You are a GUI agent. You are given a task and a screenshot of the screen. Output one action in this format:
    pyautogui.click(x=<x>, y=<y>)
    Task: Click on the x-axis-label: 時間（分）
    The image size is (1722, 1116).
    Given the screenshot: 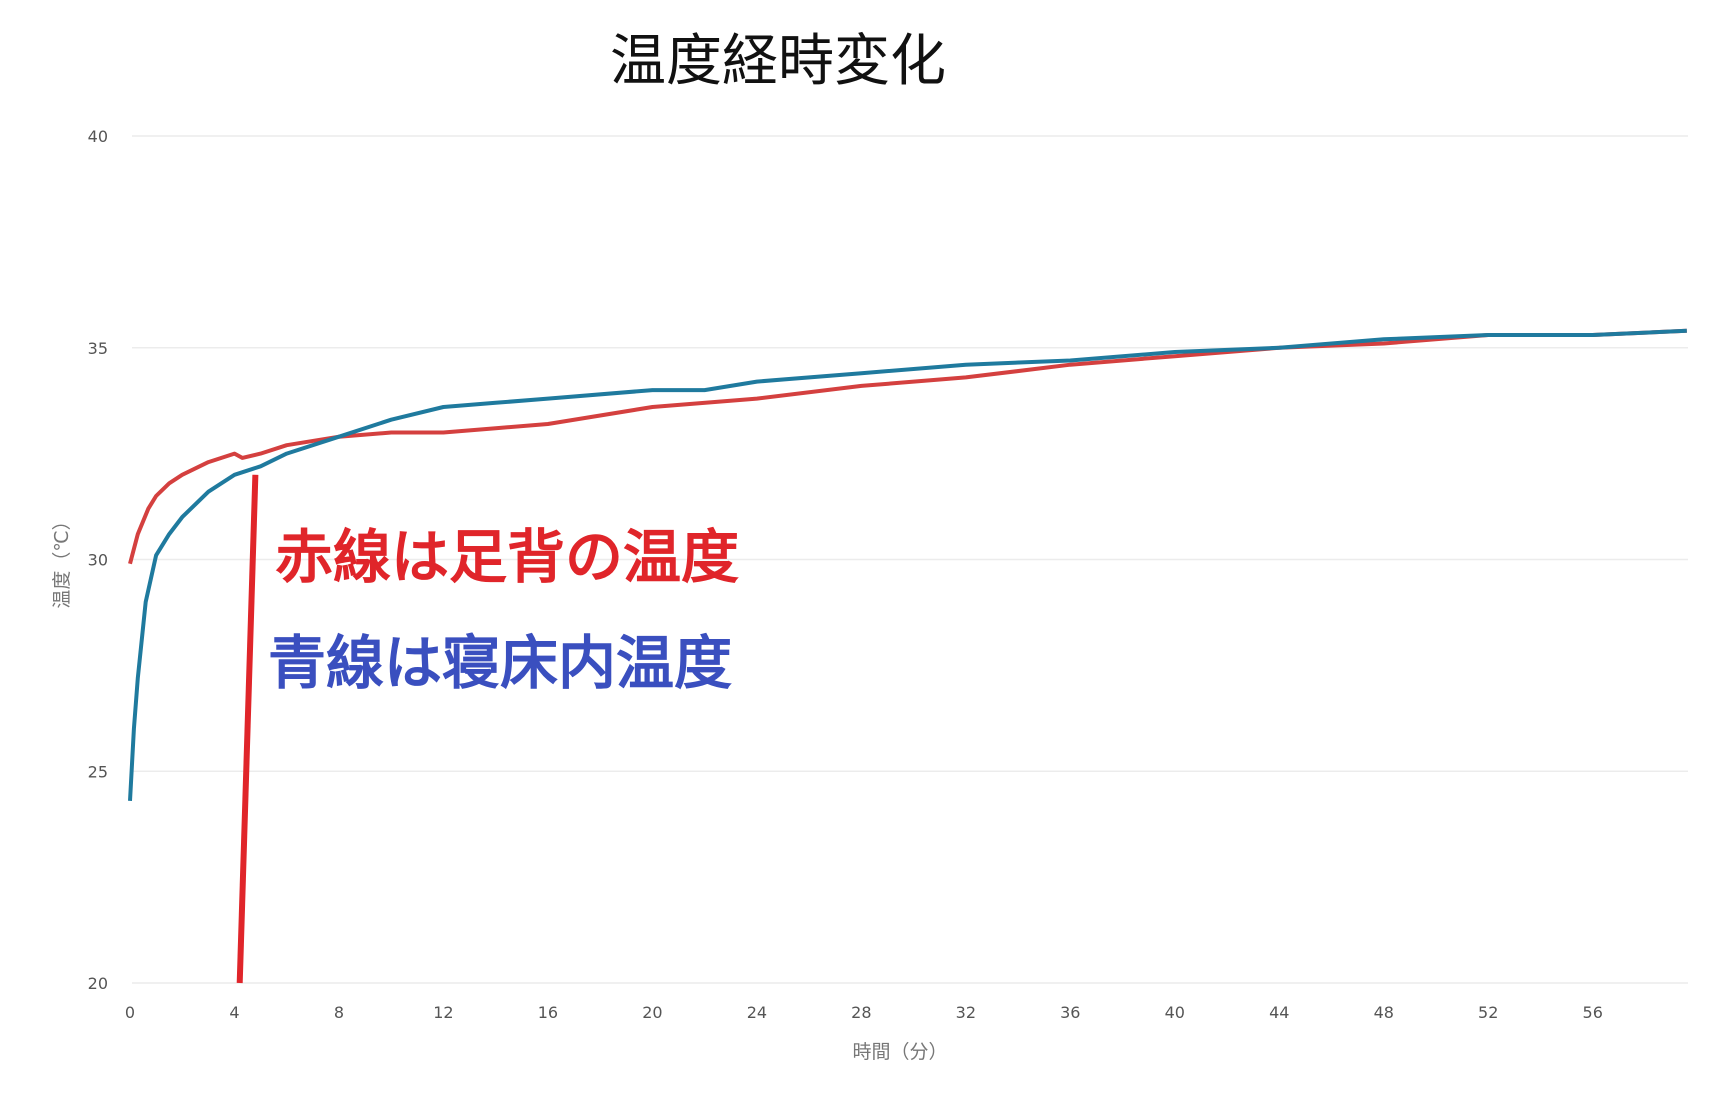 What is the action you would take?
    pyautogui.click(x=899, y=1052)
    